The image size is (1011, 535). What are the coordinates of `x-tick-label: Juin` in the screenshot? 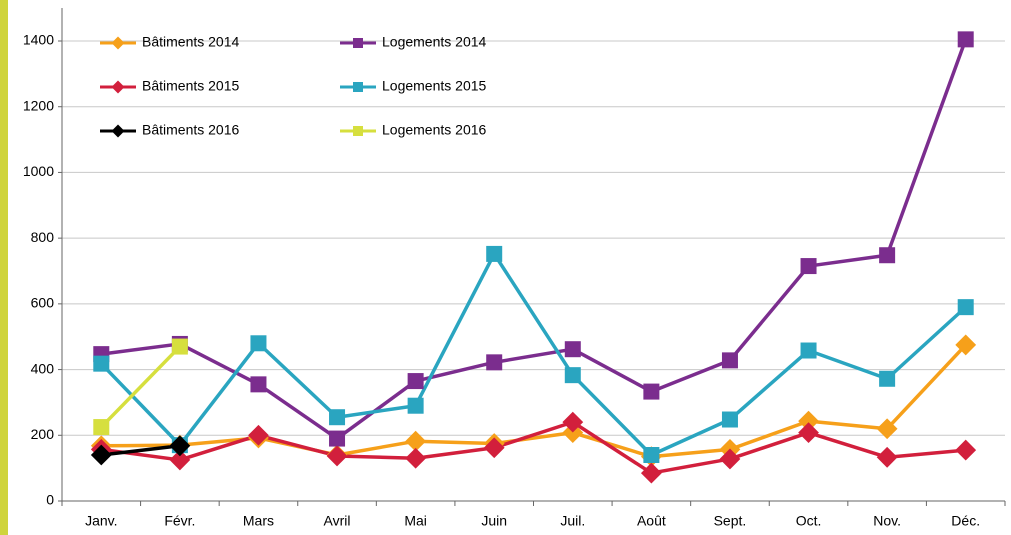 It's located at (494, 521).